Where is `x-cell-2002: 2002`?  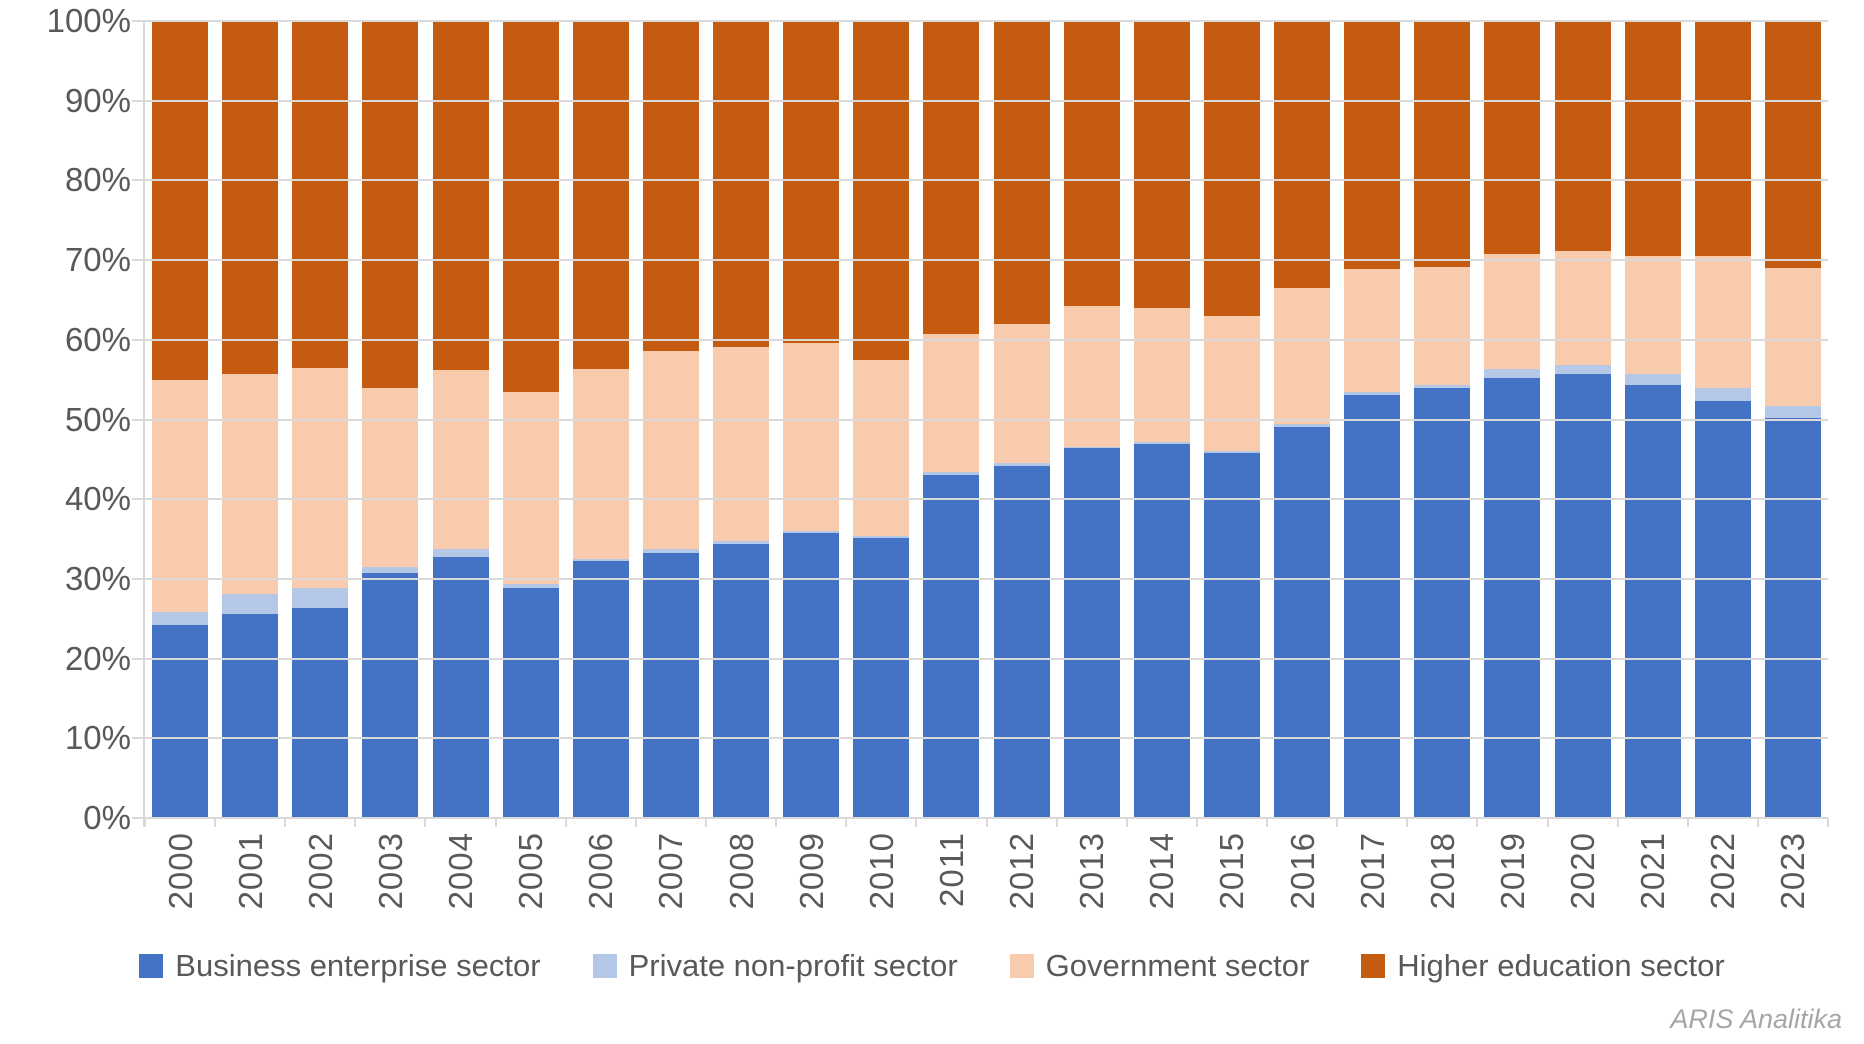 x-cell-2002: 2002 is located at coordinates (320, 886).